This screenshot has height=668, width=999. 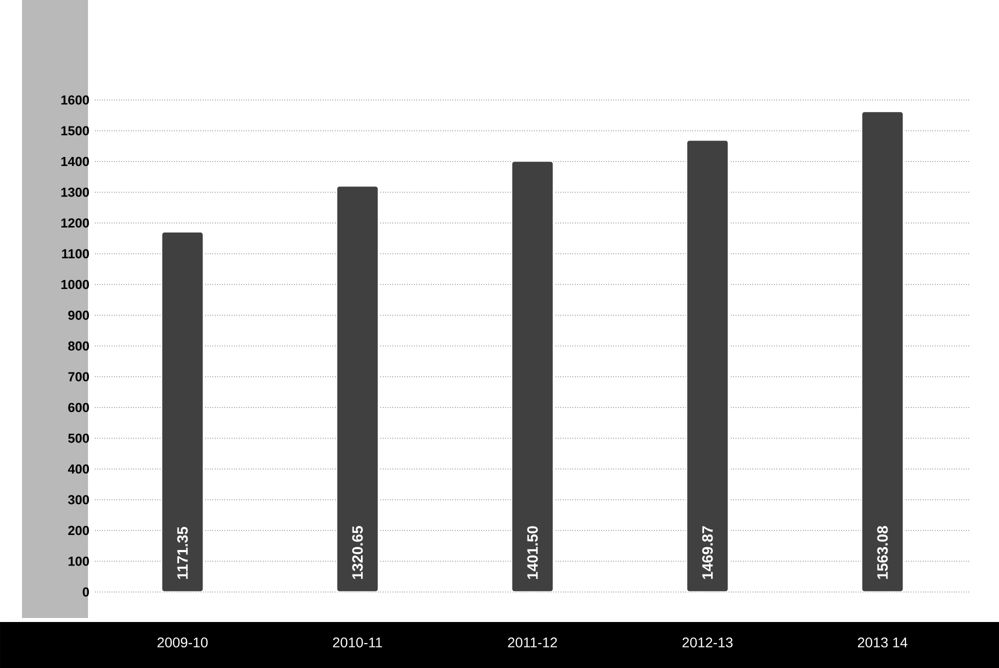 I want to click on y-tick-label: 400, so click(x=78, y=469).